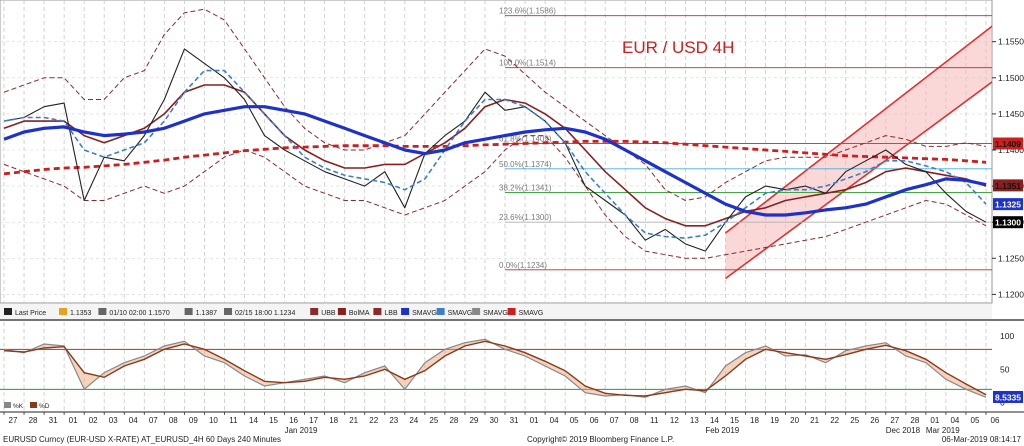  Describe the element at coordinates (391, 313) in the screenshot. I see `legend-item: LBB` at that location.